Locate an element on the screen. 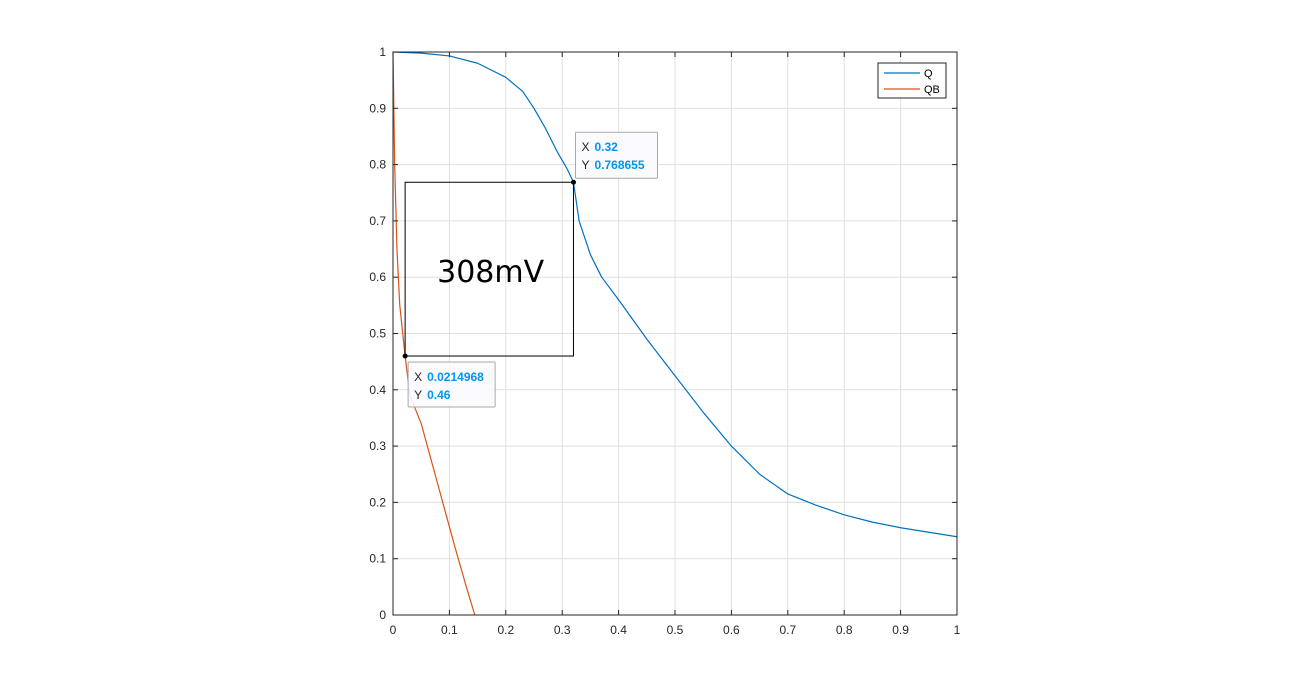  datatip-y-value: 0.46 is located at coordinates (439, 395).